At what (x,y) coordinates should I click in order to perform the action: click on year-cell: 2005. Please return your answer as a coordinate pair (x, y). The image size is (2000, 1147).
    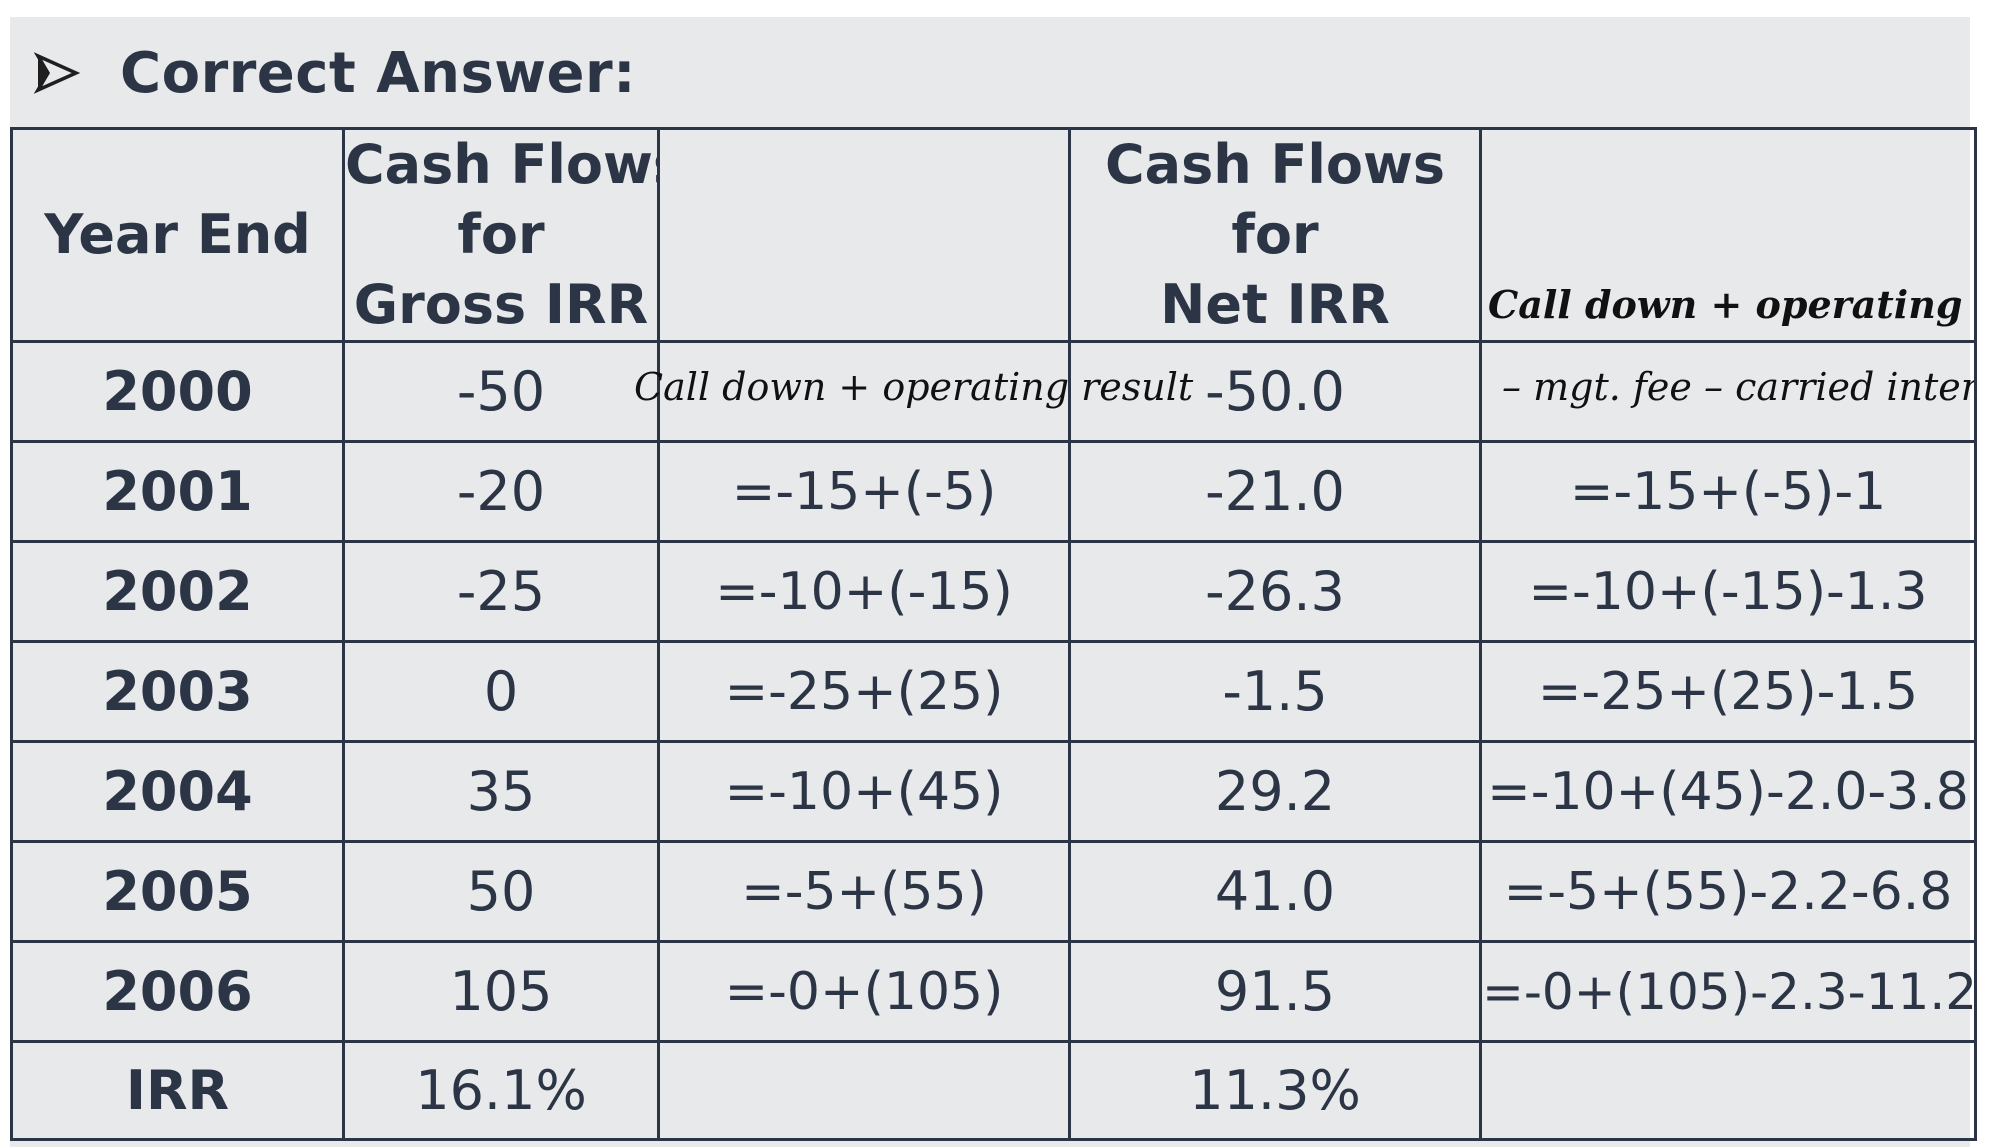
    Looking at the image, I should click on (177, 891).